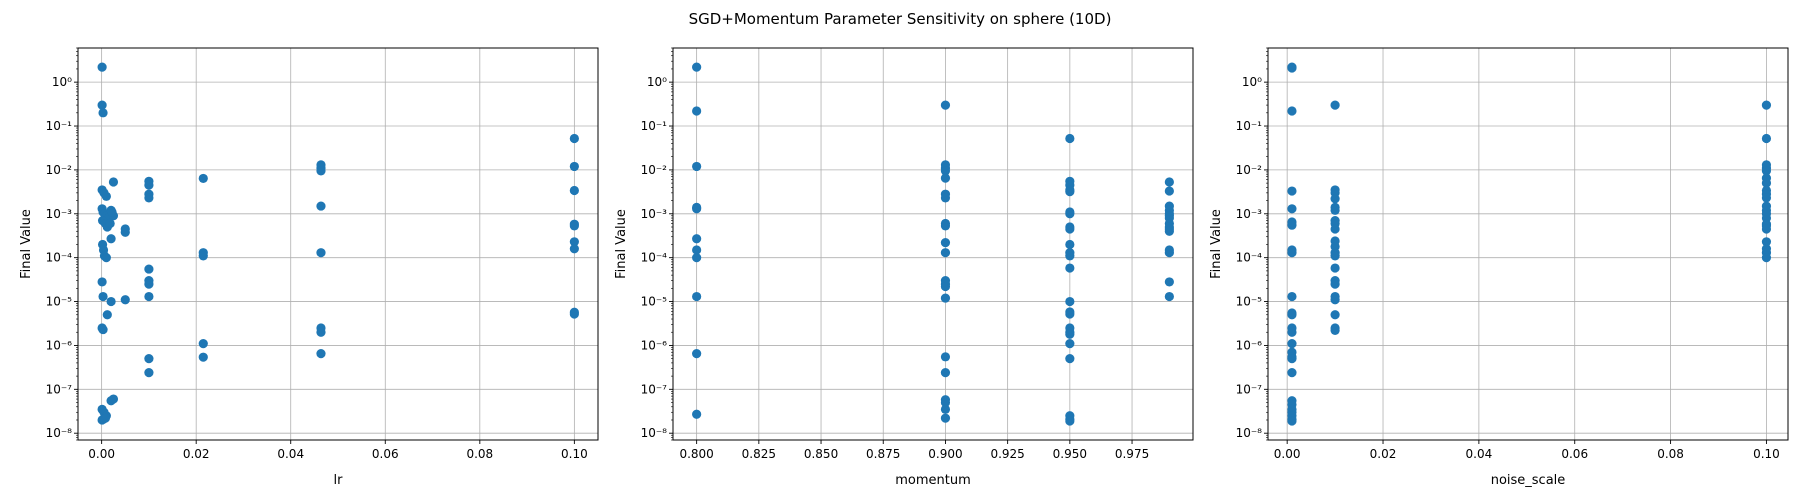 This screenshot has height=500, width=1800. Describe the element at coordinates (1249, 433) in the screenshot. I see `y-tick-label: 10⁻⁸` at that location.